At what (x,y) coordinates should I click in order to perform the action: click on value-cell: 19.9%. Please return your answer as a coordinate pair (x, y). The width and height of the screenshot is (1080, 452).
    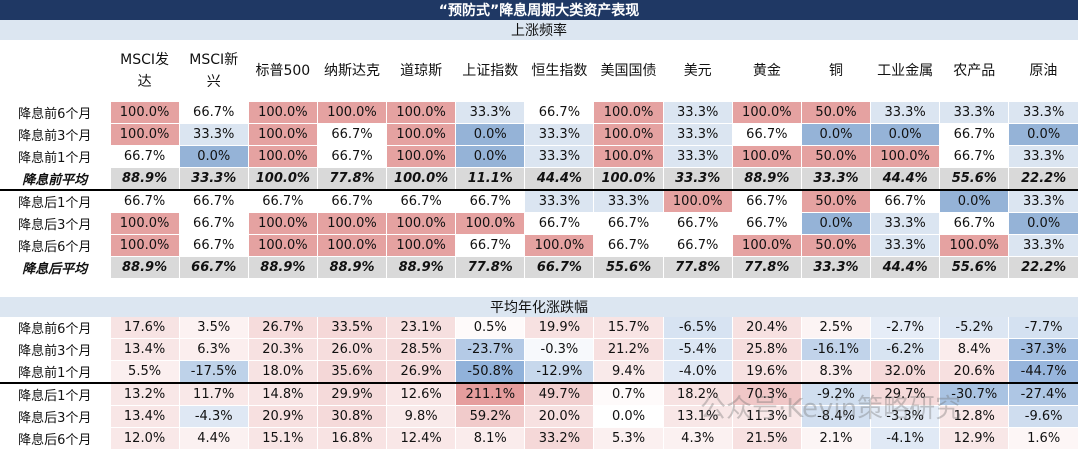
    Looking at the image, I should click on (559, 328).